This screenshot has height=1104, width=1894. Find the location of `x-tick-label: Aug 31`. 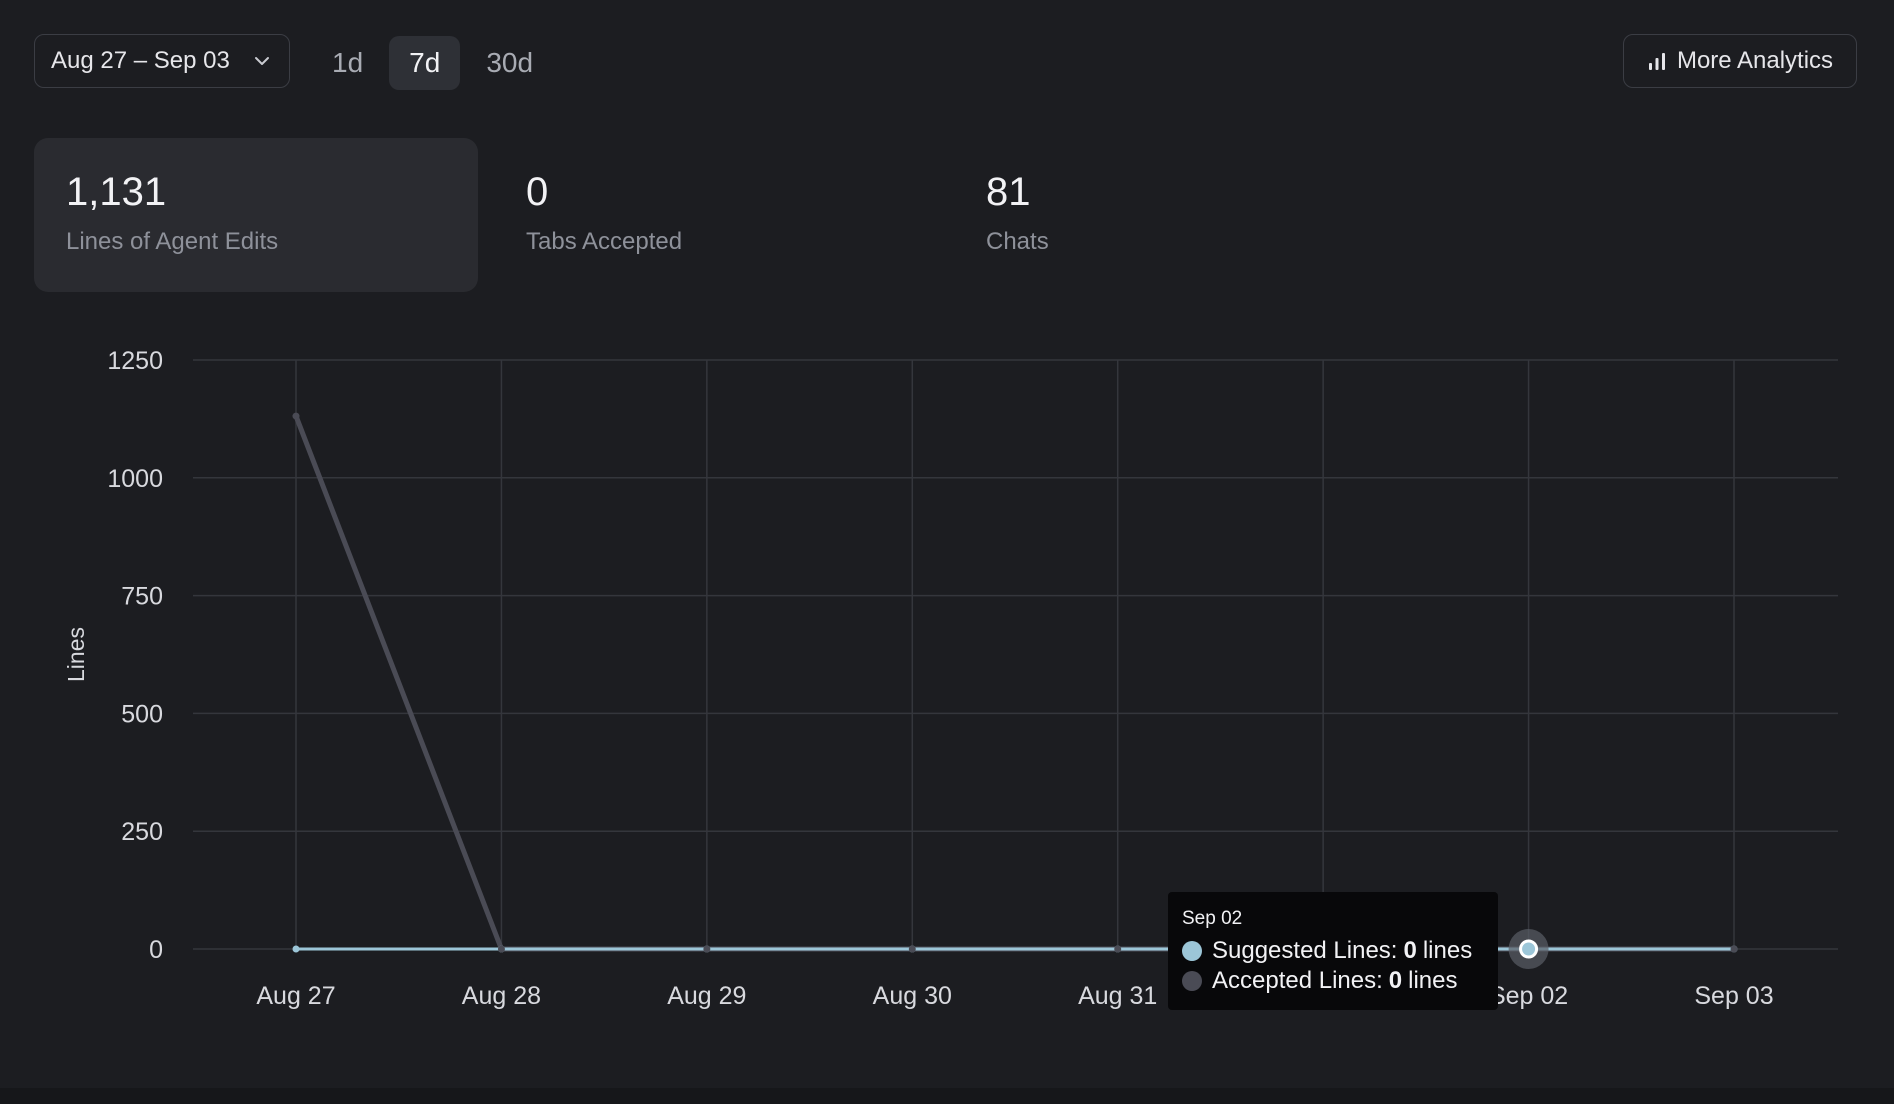

x-tick-label: Aug 31 is located at coordinates (1117, 996).